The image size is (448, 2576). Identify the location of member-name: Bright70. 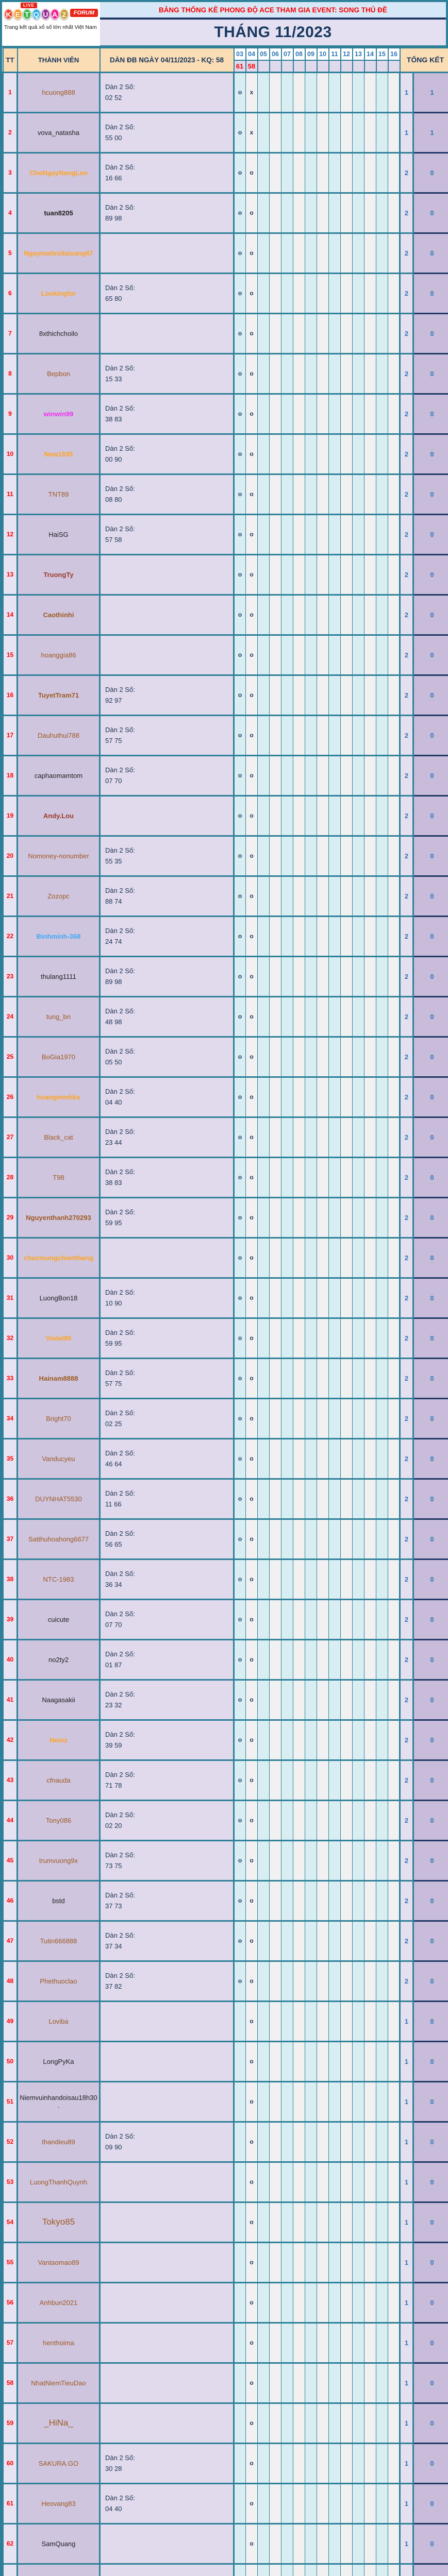
(58, 1418).